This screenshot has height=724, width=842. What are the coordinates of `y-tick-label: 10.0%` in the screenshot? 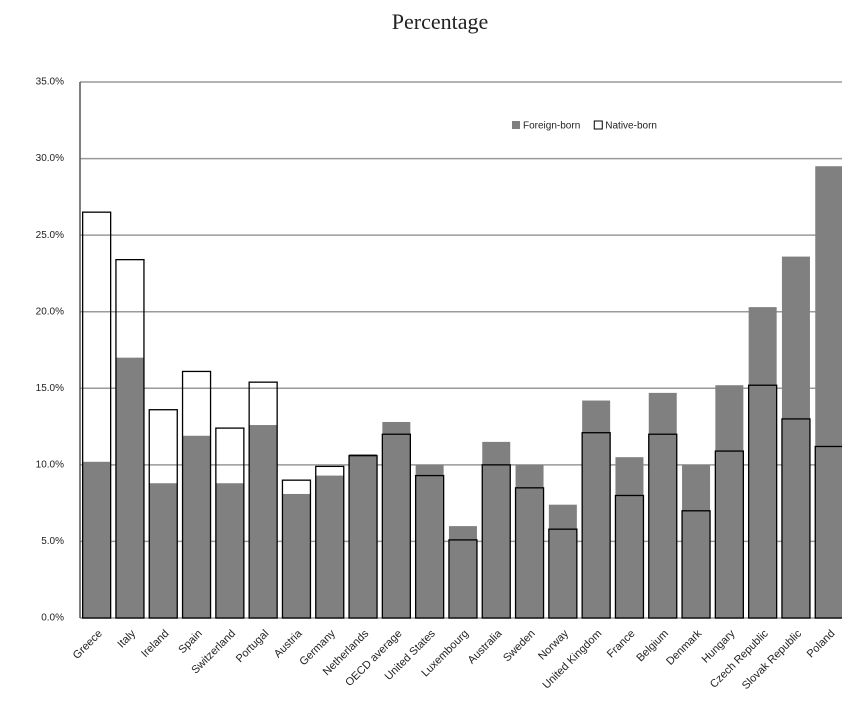 It's located at (50, 464).